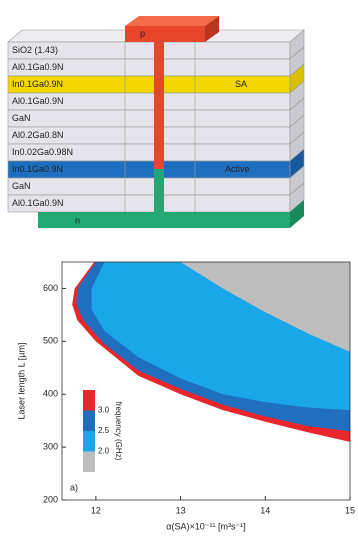  Describe the element at coordinates (42, 152) in the screenshot. I see `layer-label: In0.02Ga0.98N` at that location.